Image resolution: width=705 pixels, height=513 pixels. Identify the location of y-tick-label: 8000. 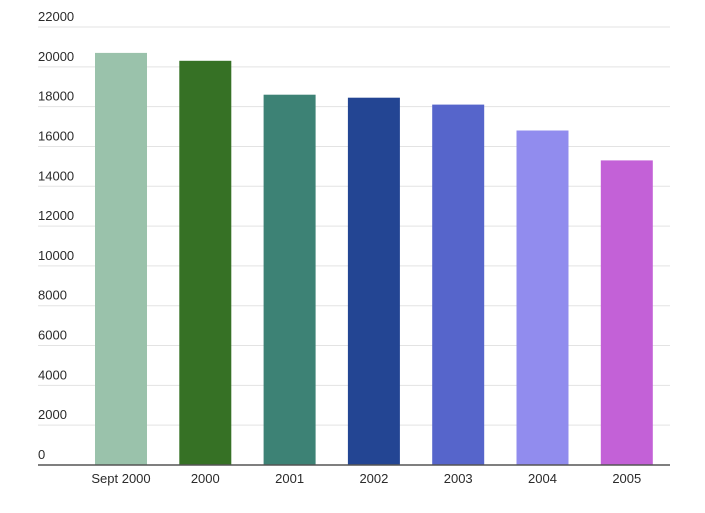
(52, 295).